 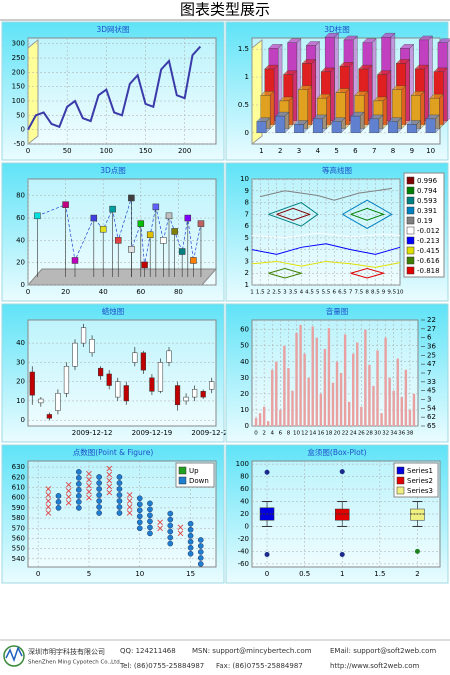 I want to click on x-tick-label: 0, so click(x=28, y=151).